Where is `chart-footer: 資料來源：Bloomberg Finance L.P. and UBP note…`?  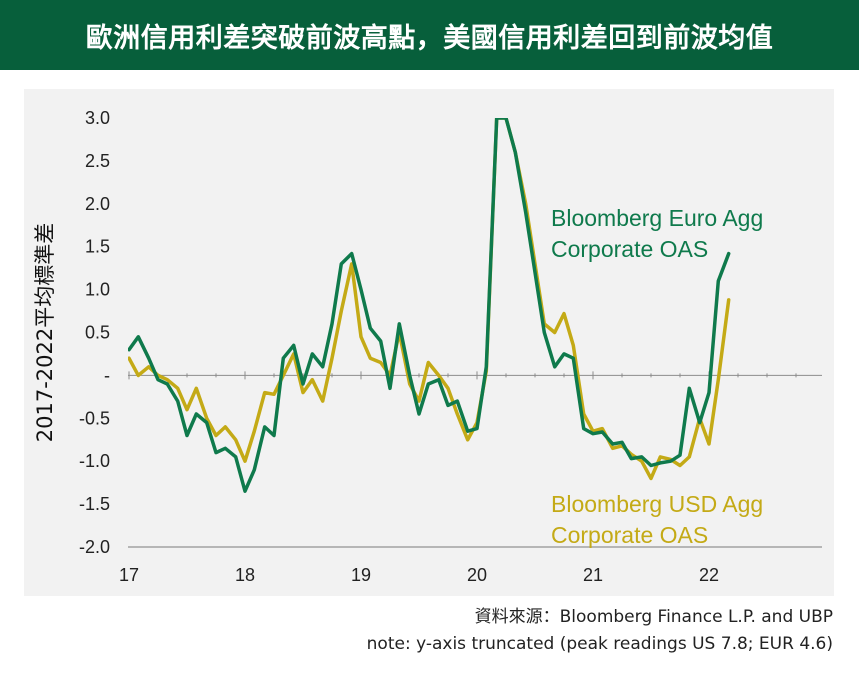
chart-footer: 資料來源：Bloomberg Finance L.P. and UBP note… is located at coordinates (600, 631).